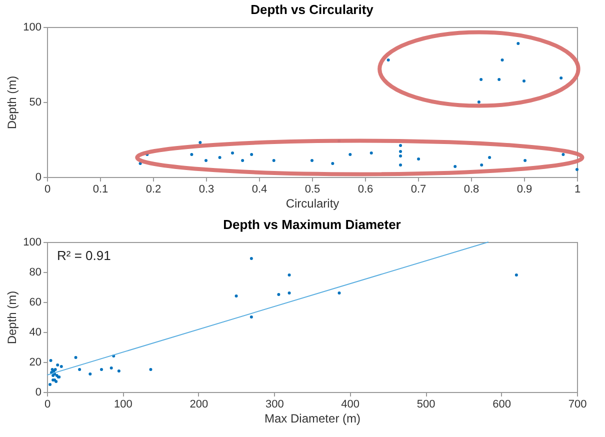  What do you see at coordinates (313, 203) in the screenshot?
I see `x-axis-title: Circularity` at bounding box center [313, 203].